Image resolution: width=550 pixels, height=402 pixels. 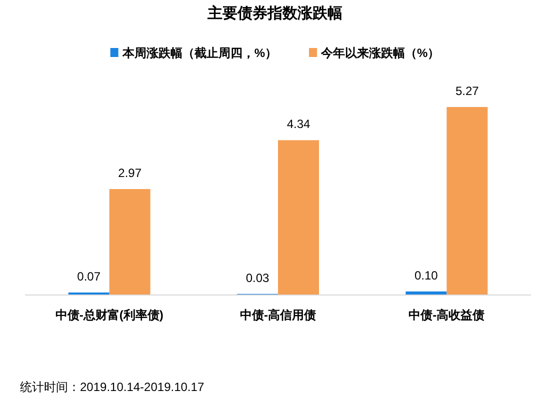 What do you see at coordinates (278, 315) in the screenshot?
I see `x-tick-label: 中债-高信用债` at bounding box center [278, 315].